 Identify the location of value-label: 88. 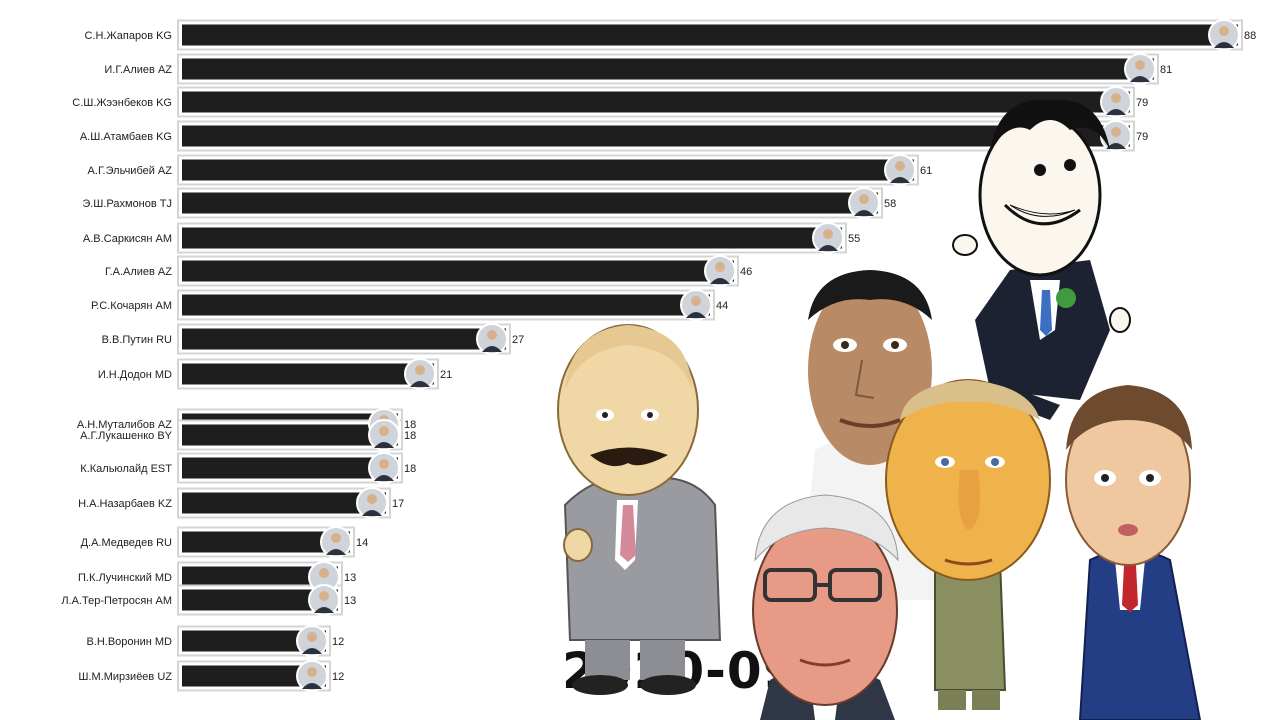
(1250, 36).